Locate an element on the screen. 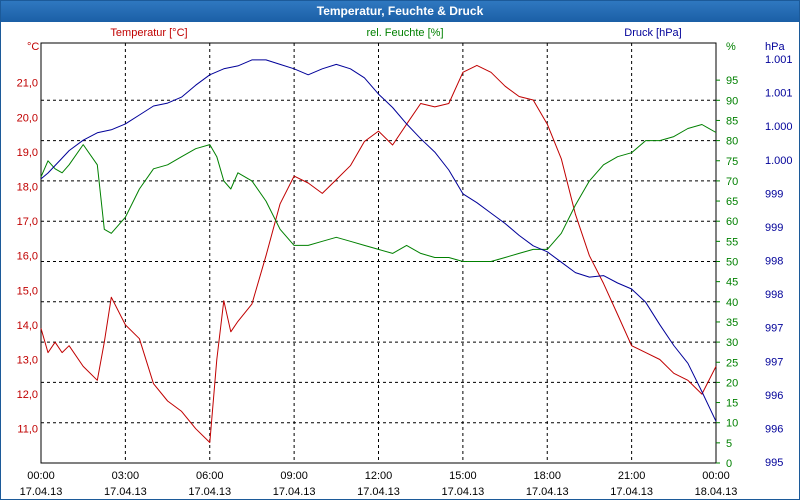  humidity-tick-label: 35 is located at coordinates (732, 323).